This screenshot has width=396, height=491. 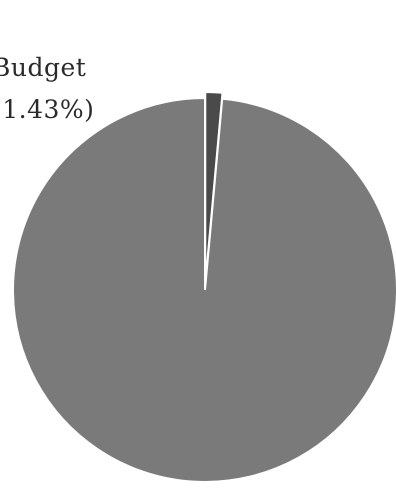 What do you see at coordinates (47, 109) in the screenshot?
I see `slice-label-budget-percent: (1.43%)` at bounding box center [47, 109].